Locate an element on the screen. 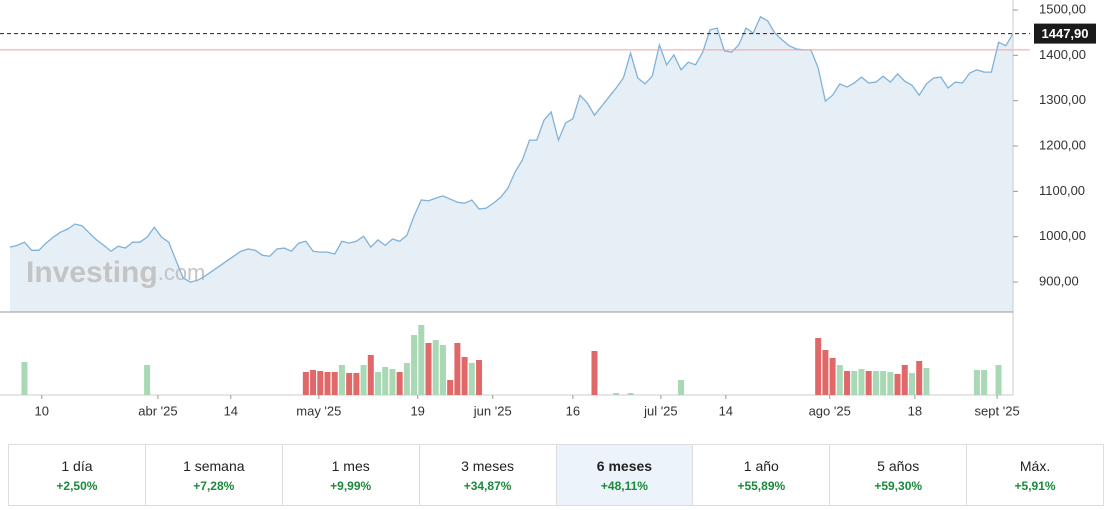  y-tick-label: 1100,00 is located at coordinates (1062, 190).